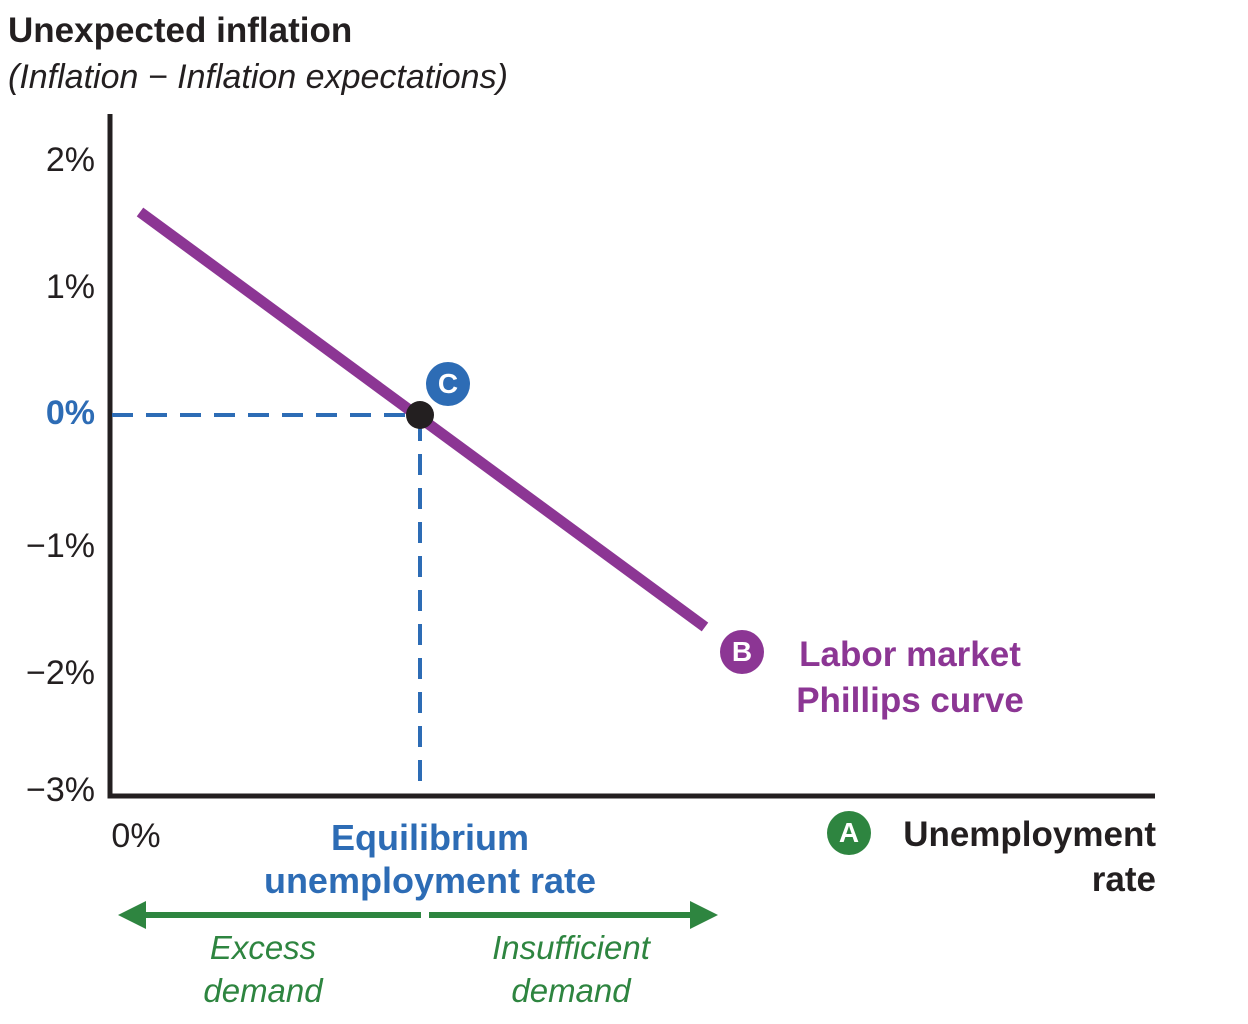  I want to click on x-axis-label: Unemployment rate, so click(1029, 857).